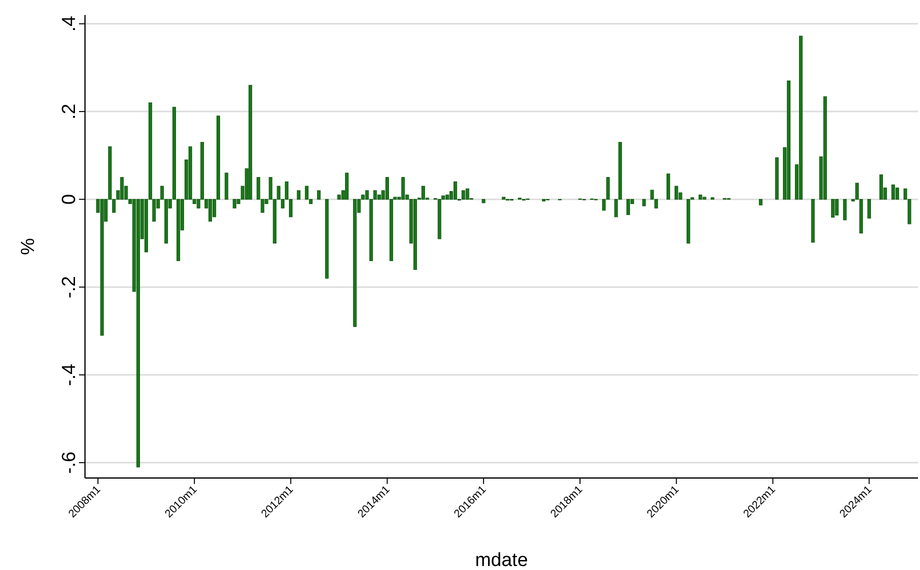 This screenshot has height=570, width=920. What do you see at coordinates (69, 463) in the screenshot?
I see `y-tick-label: -.6` at bounding box center [69, 463].